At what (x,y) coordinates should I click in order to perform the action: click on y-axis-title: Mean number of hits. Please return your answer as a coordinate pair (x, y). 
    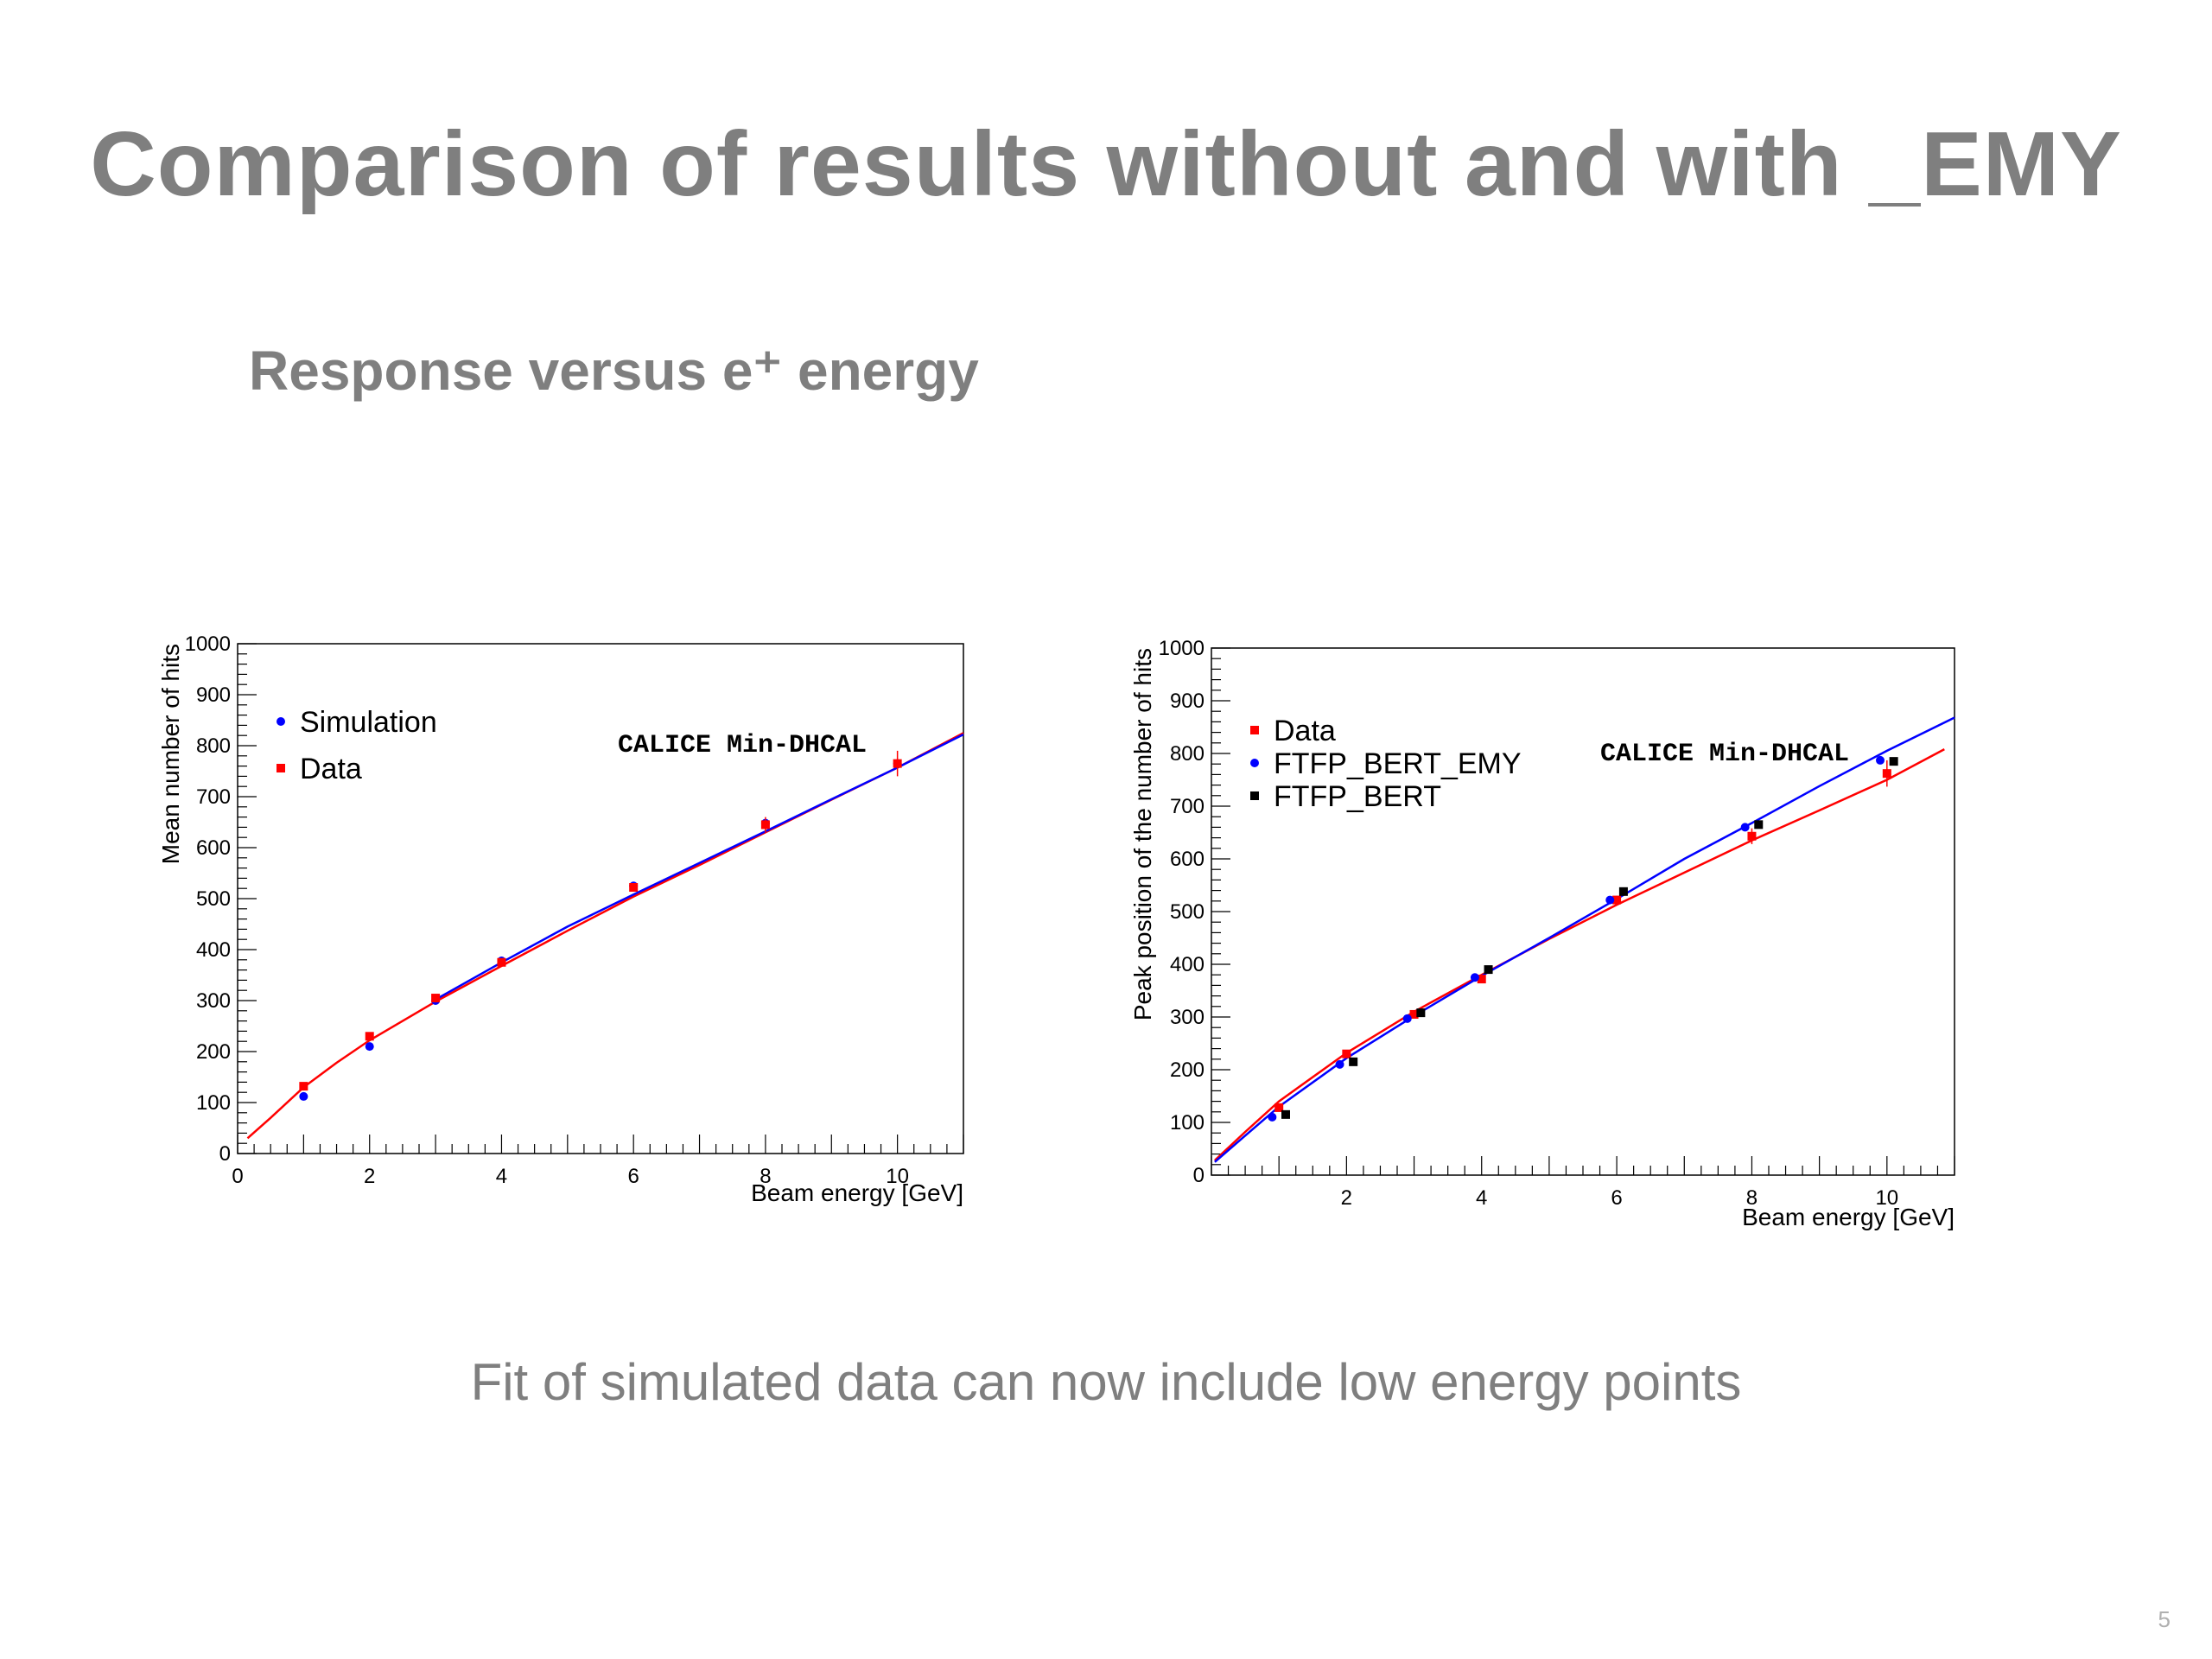
    Looking at the image, I should click on (170, 754).